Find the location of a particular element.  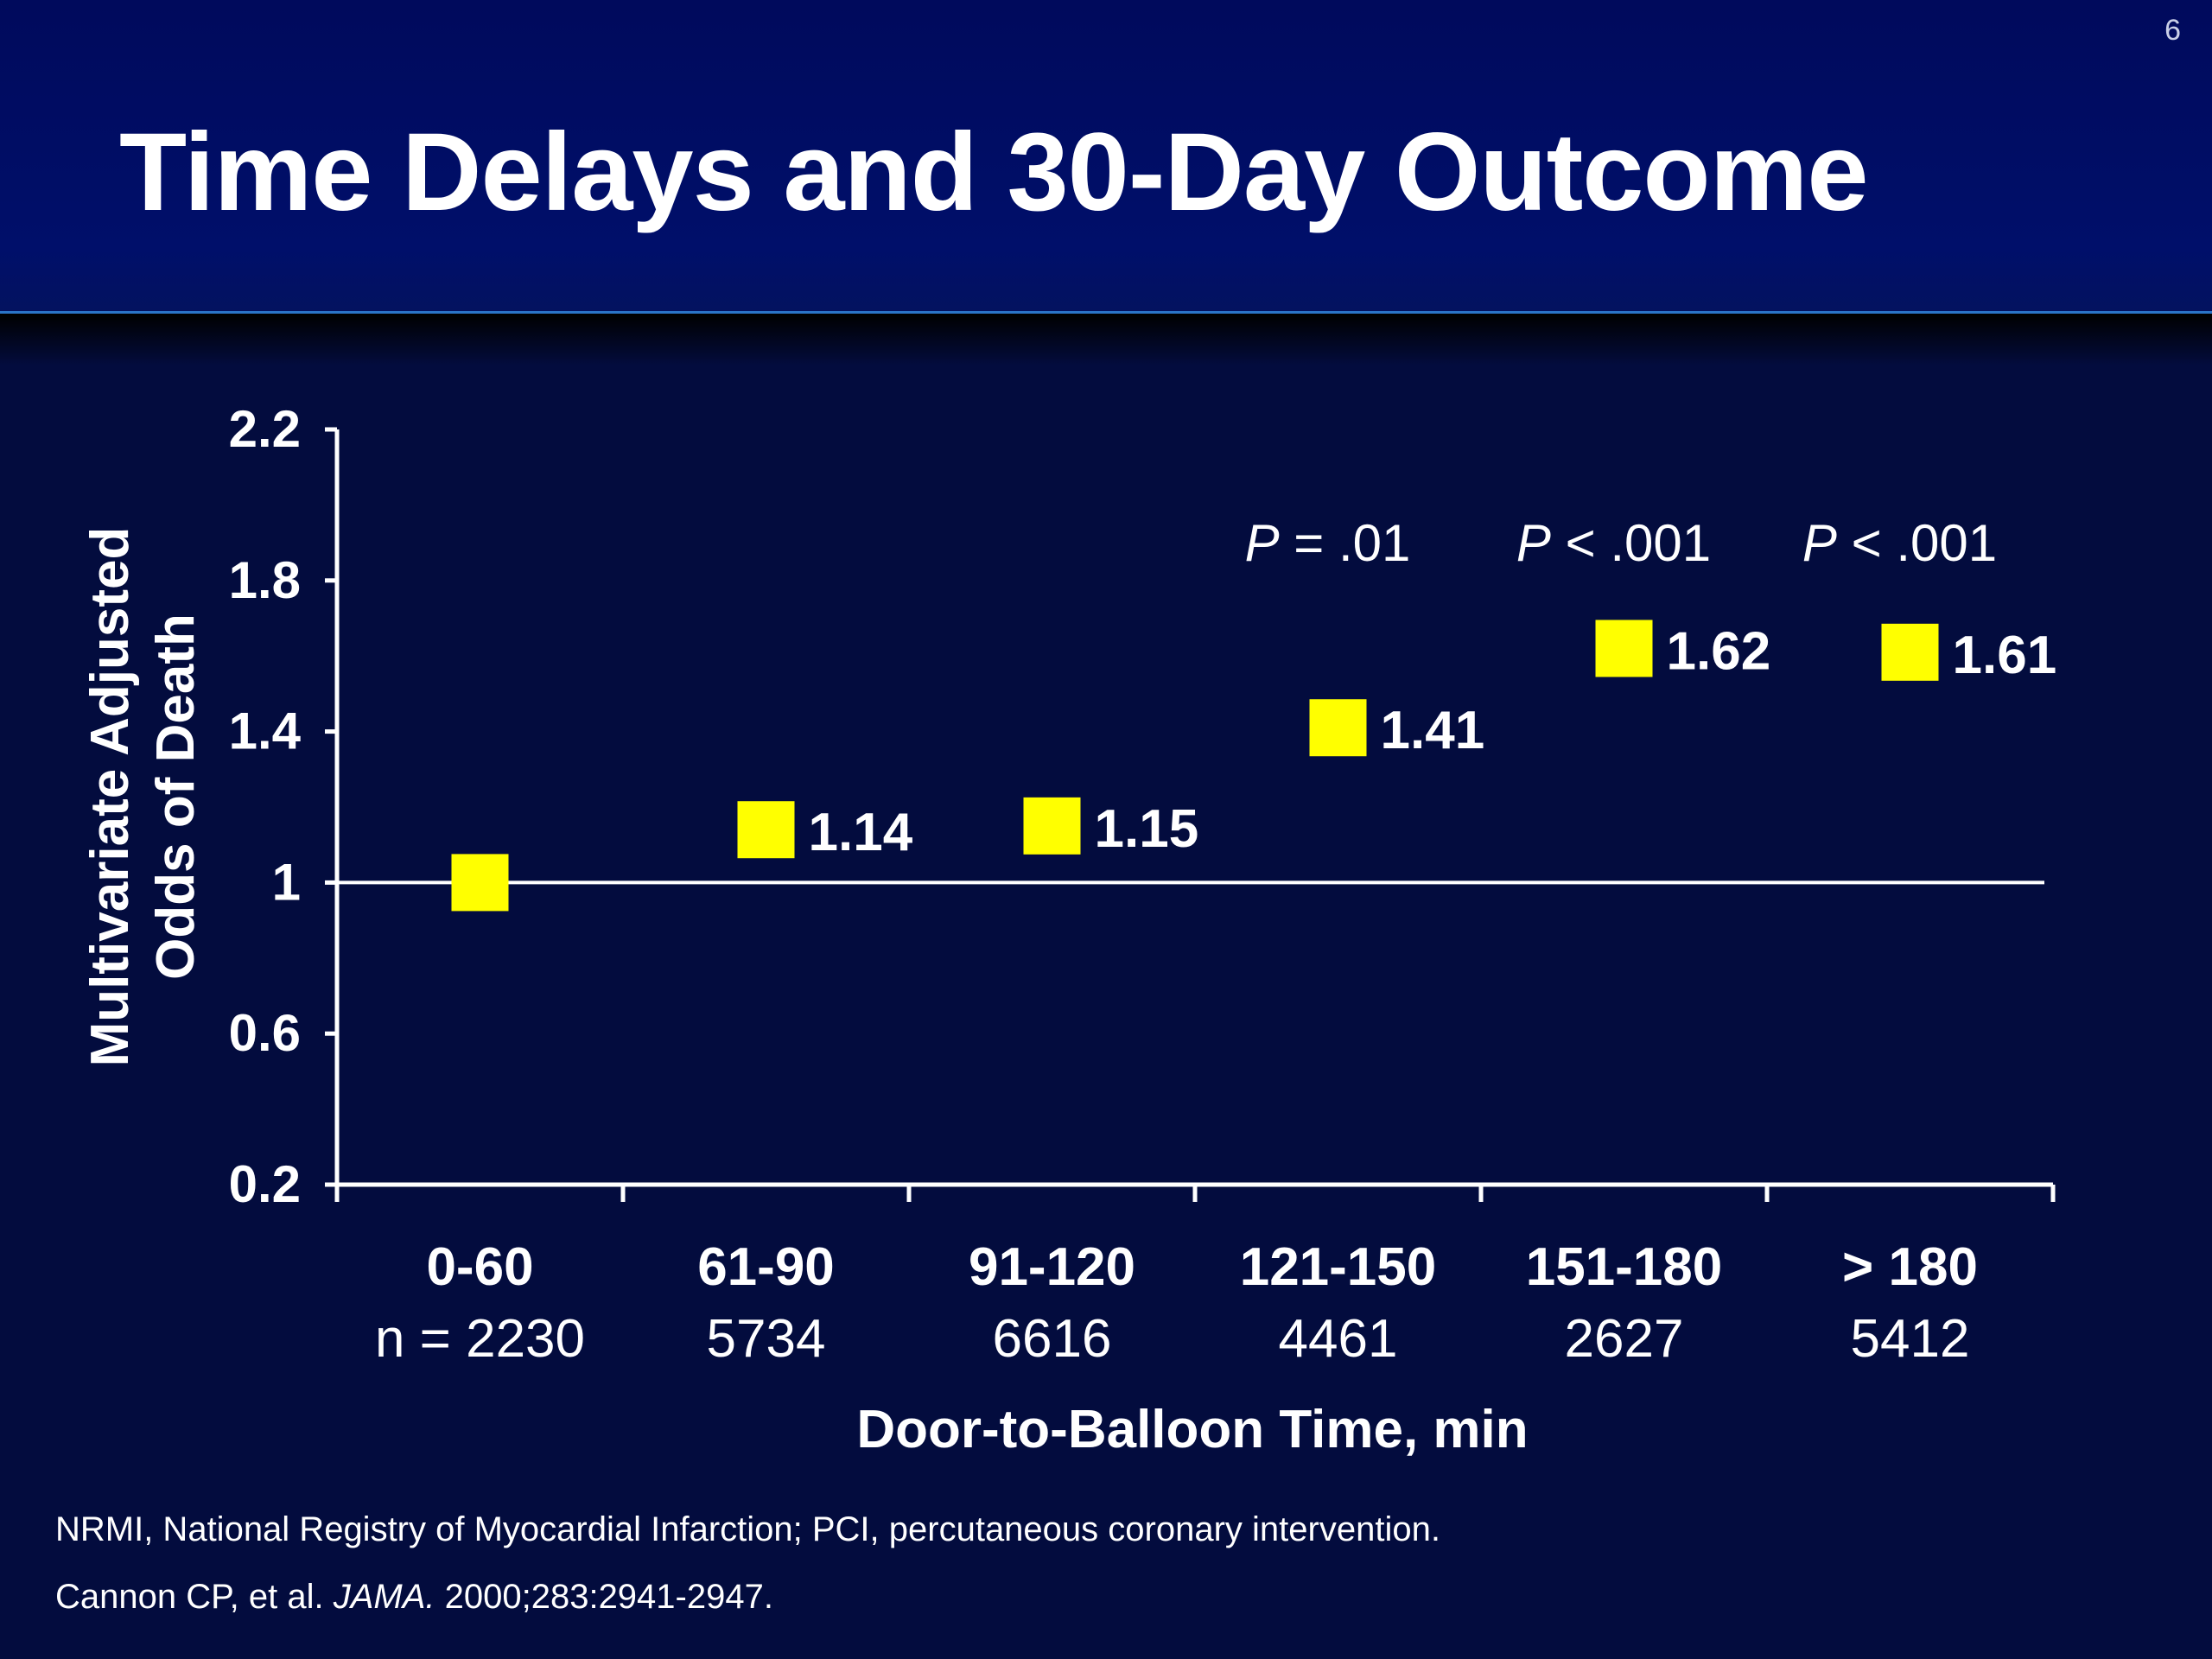

y-tick-label: 0.6 is located at coordinates (265, 1033).